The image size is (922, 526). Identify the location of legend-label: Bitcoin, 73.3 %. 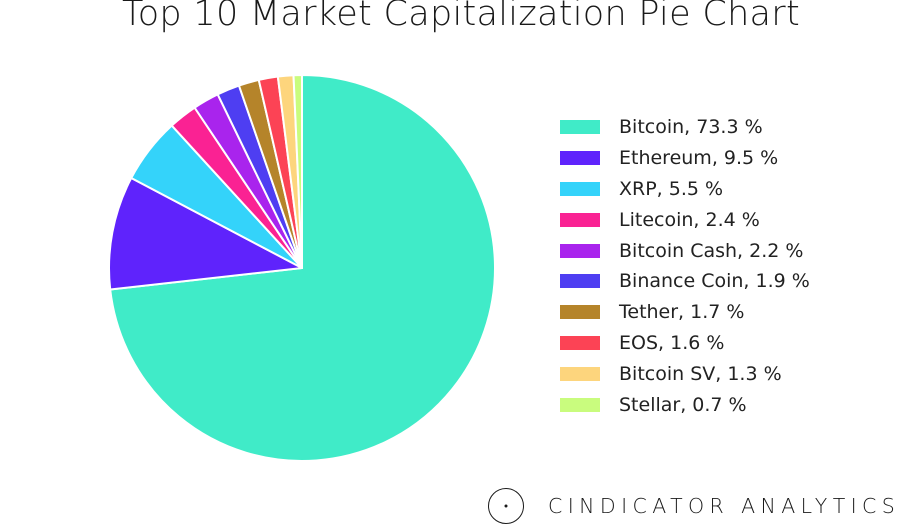
(691, 127).